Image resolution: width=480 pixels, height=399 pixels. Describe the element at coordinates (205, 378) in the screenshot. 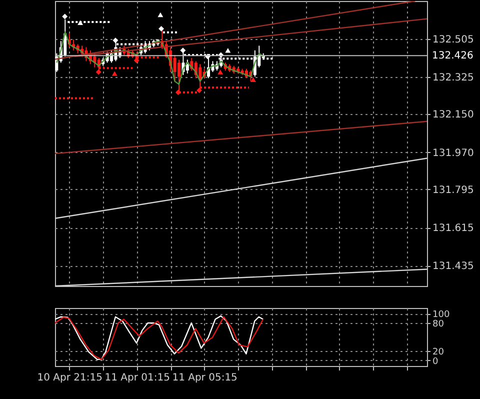

I see `x-tick-label: 11 Apr 05:15` at that location.